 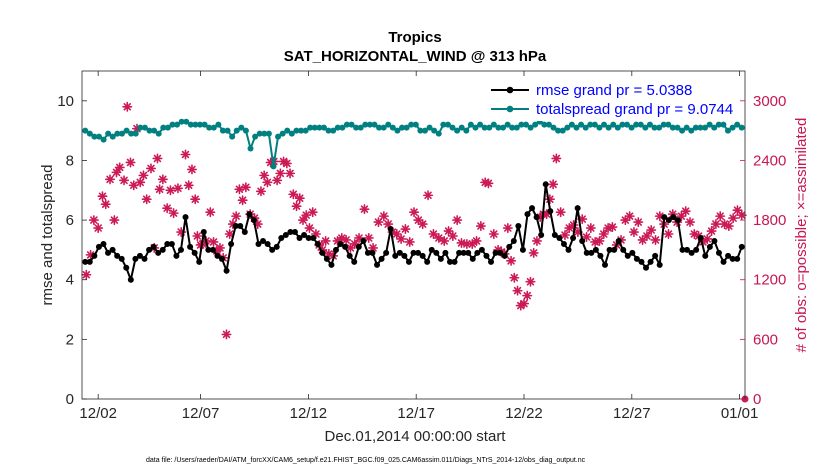 What do you see at coordinates (801, 235) in the screenshot?
I see `y-axis-label-right: # of obs: o=possible; ×=assimilated` at bounding box center [801, 235].